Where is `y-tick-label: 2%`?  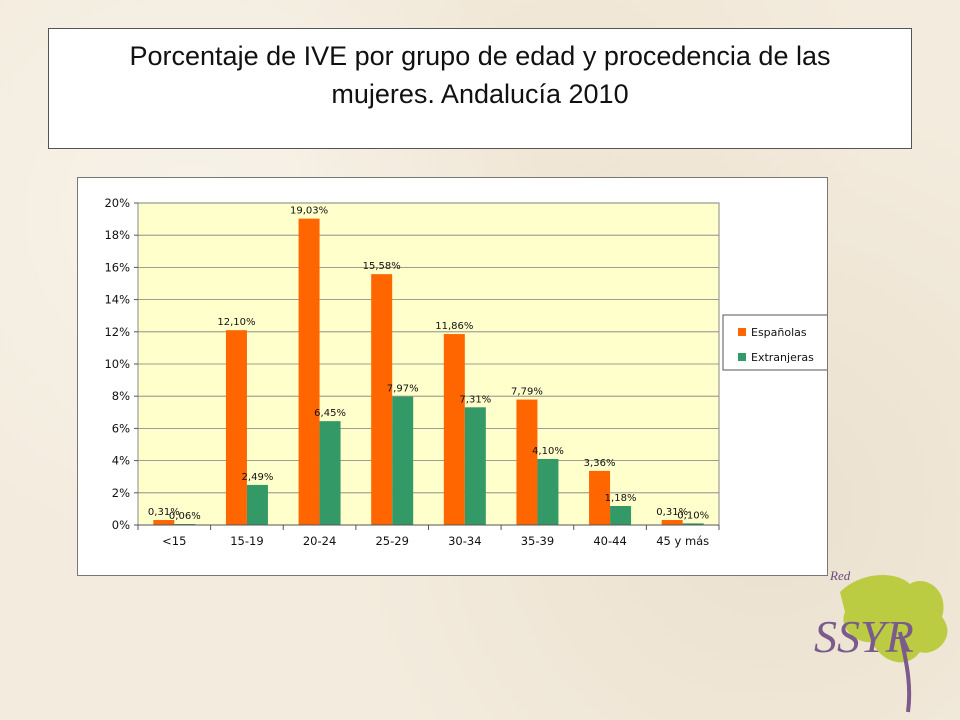 y-tick-label: 2% is located at coordinates (121, 493).